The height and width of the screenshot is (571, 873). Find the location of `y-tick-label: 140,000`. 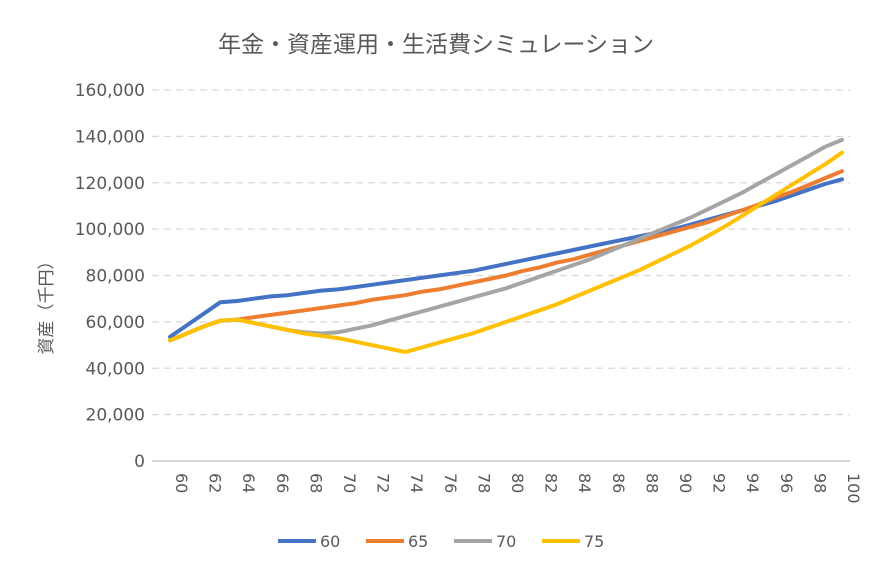

y-tick-label: 140,000 is located at coordinates (110, 137).